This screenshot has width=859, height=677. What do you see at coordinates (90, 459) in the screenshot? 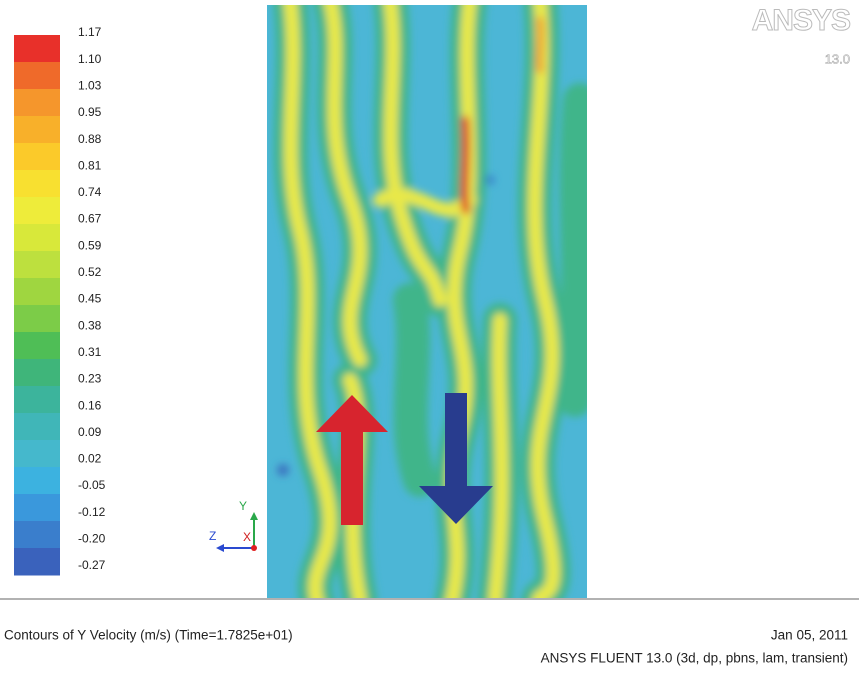
I see `legend-label: 0.02` at bounding box center [90, 459].